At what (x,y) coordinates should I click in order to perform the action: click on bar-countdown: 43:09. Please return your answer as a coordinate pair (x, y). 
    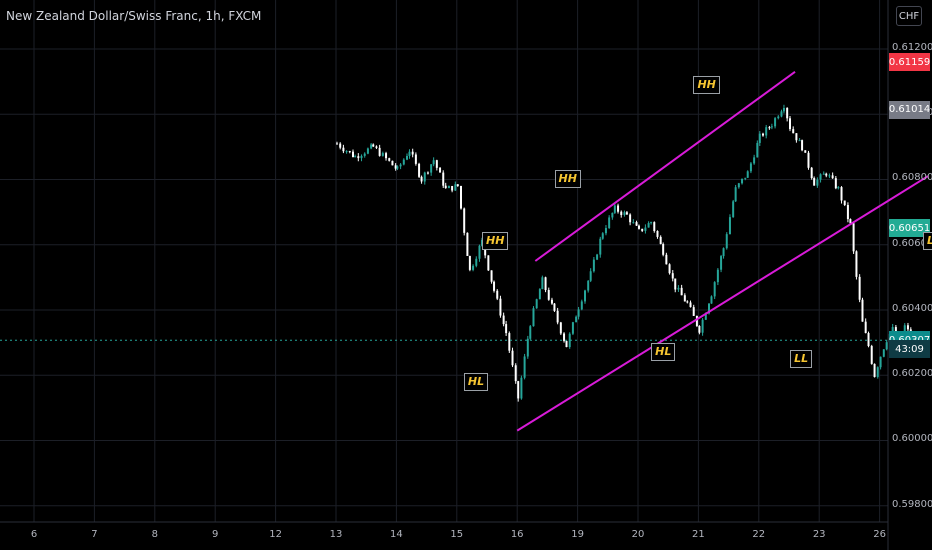
    Looking at the image, I should click on (909, 349).